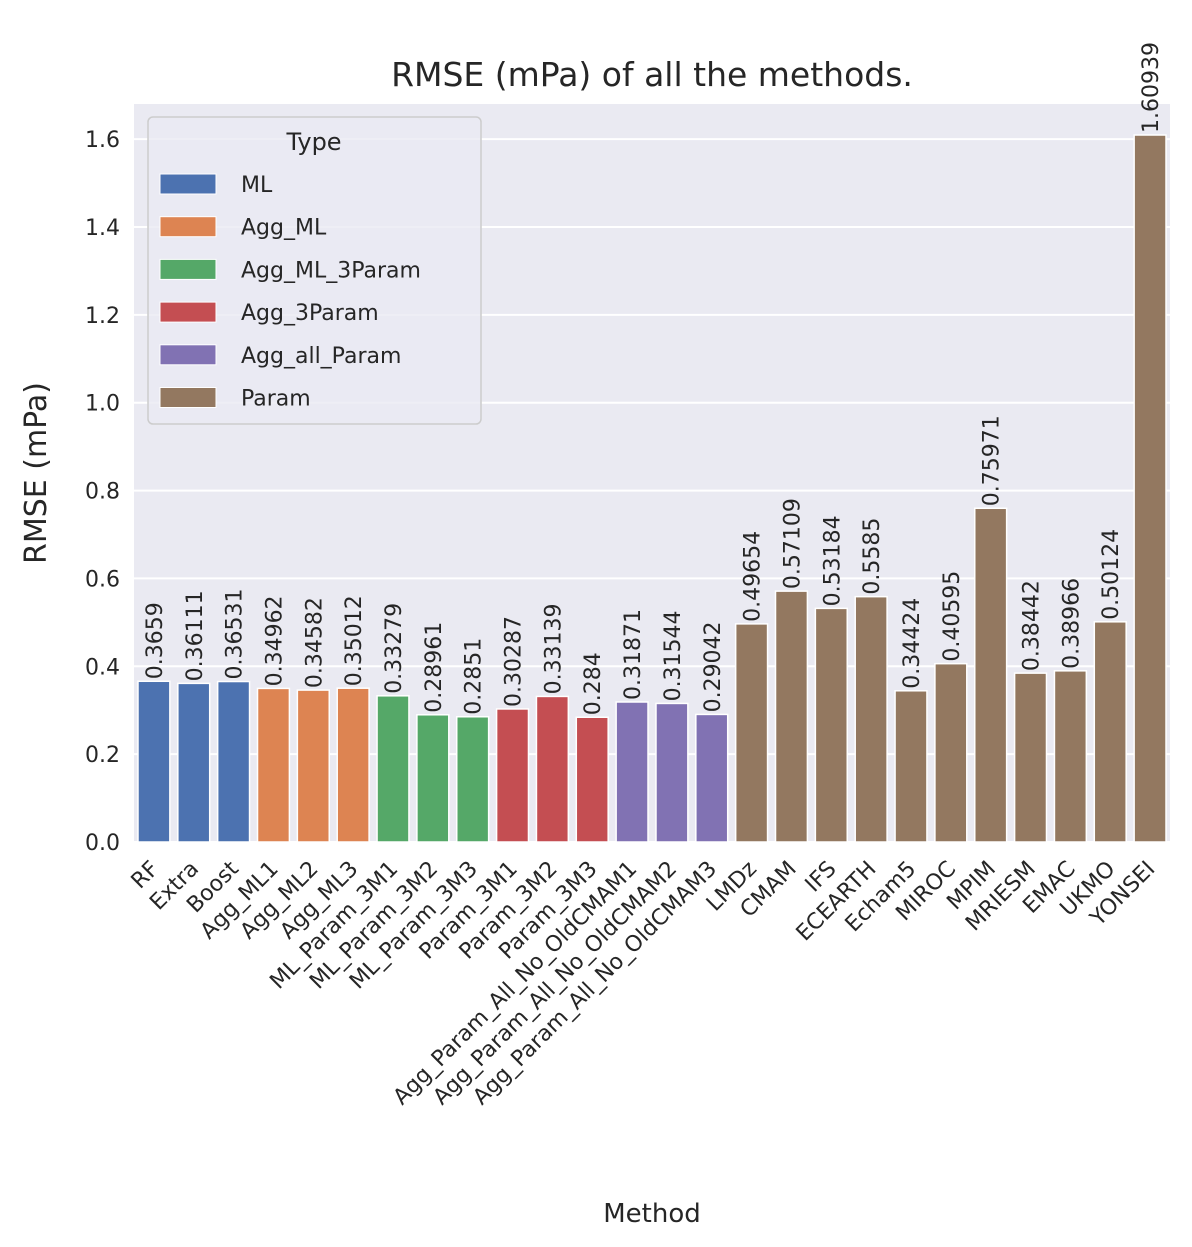 The image size is (1192, 1247). Describe the element at coordinates (394, 648) in the screenshot. I see `bar-value-label: 0.33279` at that location.